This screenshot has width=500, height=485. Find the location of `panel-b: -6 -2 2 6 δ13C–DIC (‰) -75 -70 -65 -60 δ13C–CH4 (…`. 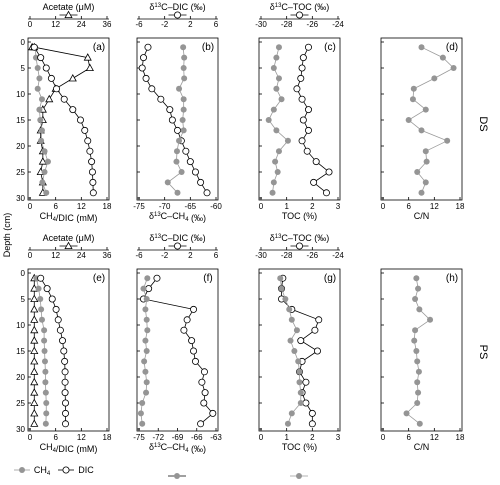

panel-b: -6 -2 2 6 δ13C–DIC (‰) -75 -70 -65 -60 δ13C–CH4 (… is located at coordinates (177, 112).